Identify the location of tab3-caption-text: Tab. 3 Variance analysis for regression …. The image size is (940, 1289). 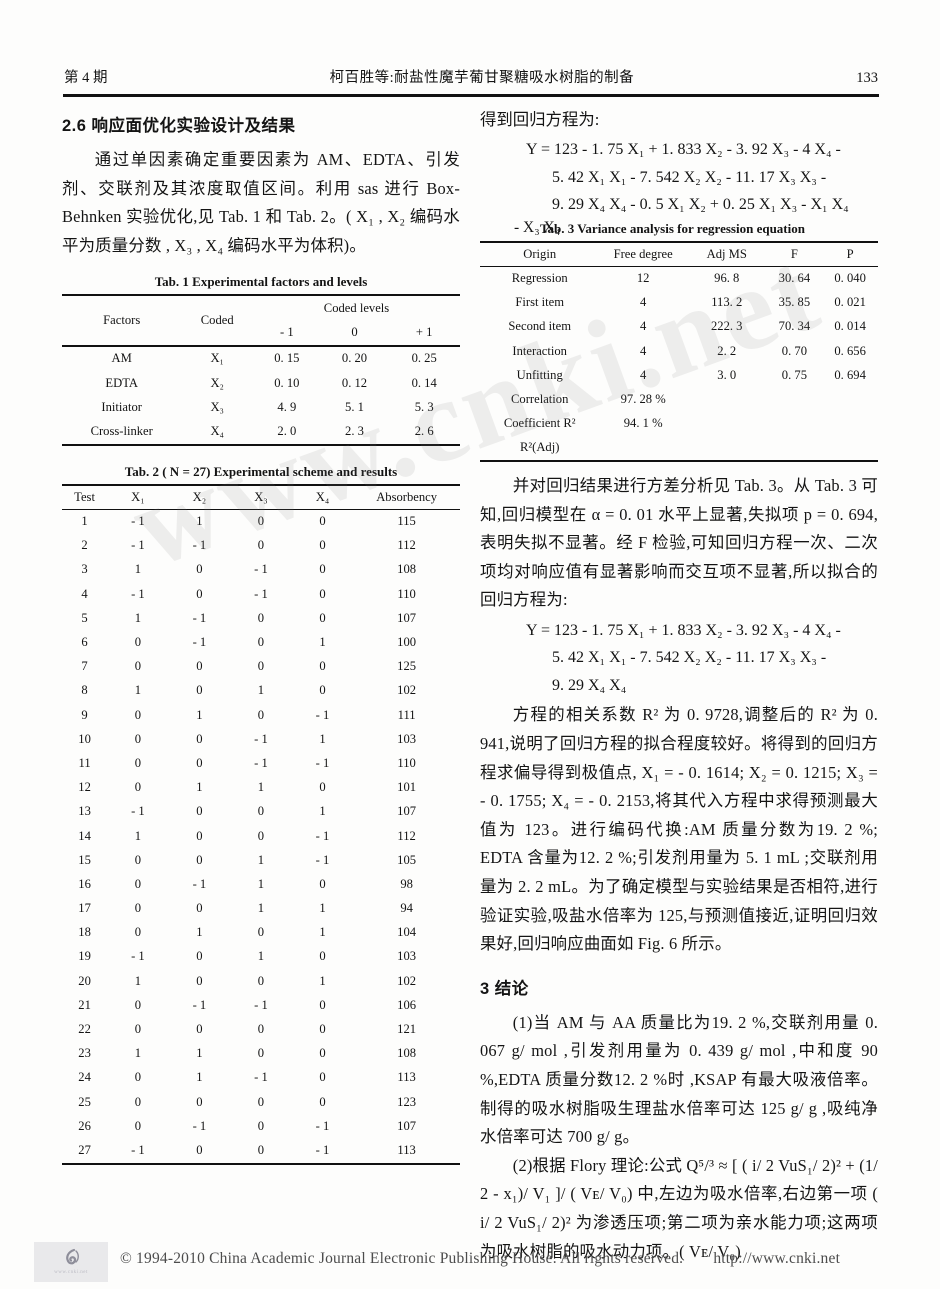
(672, 228).